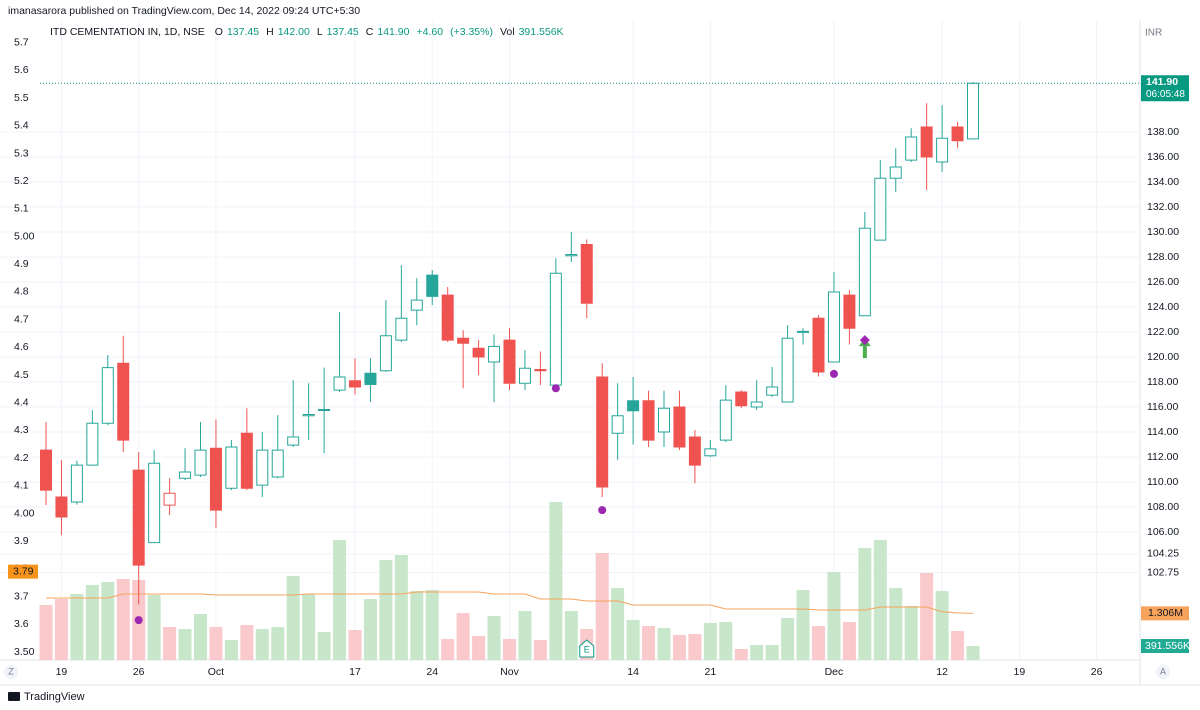 The height and width of the screenshot is (710, 1200). What do you see at coordinates (21, 319) in the screenshot?
I see `y2-tick-label: 4.7` at bounding box center [21, 319].